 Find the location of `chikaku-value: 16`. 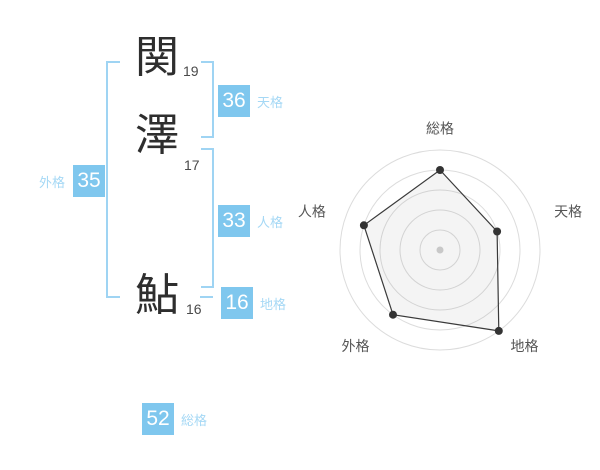

chikaku-value: 16 is located at coordinates (237, 303).